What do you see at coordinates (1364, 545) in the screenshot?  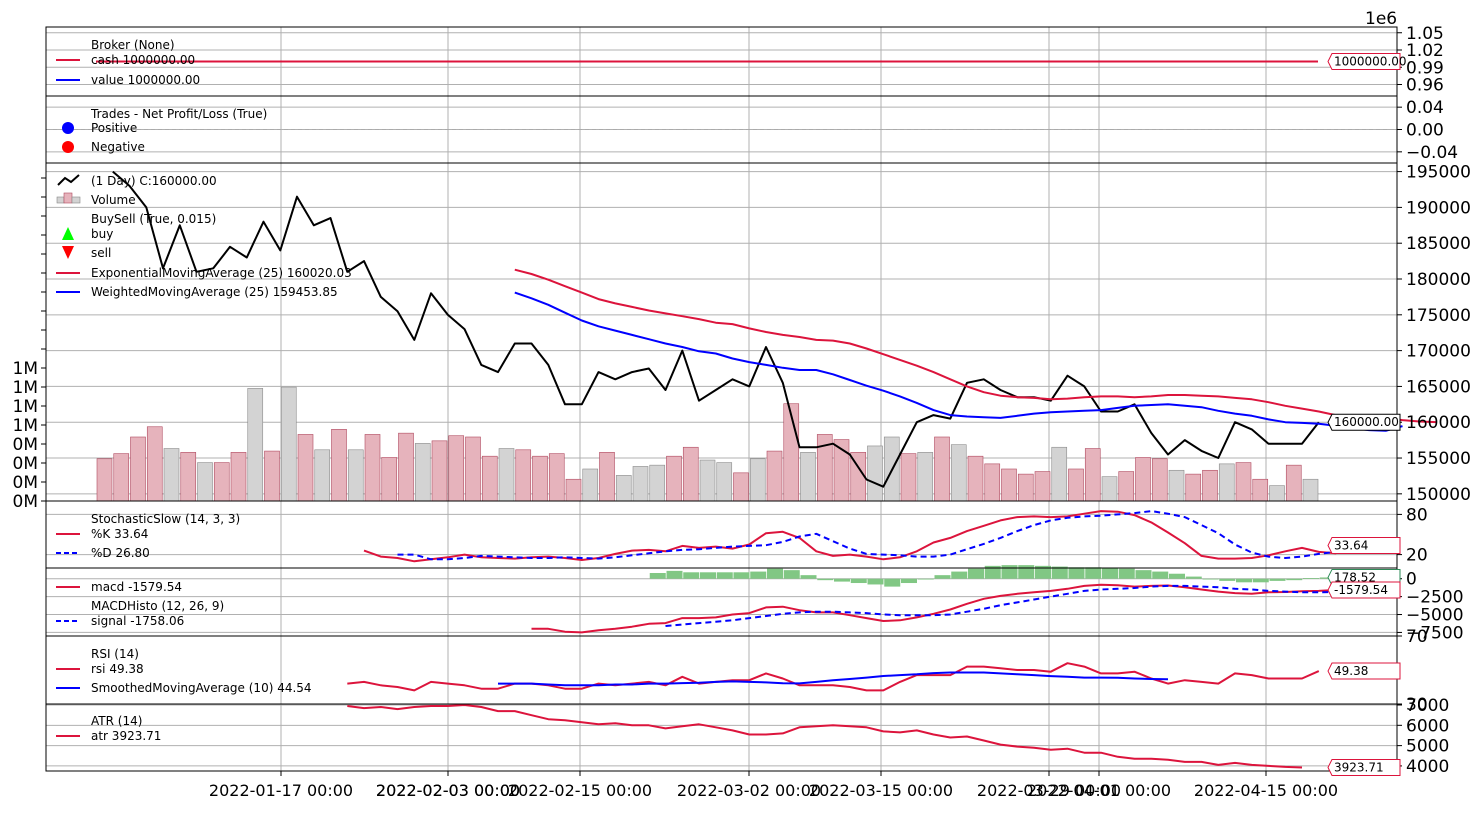 I see `stoch-value-tag-box` at bounding box center [1364, 545].